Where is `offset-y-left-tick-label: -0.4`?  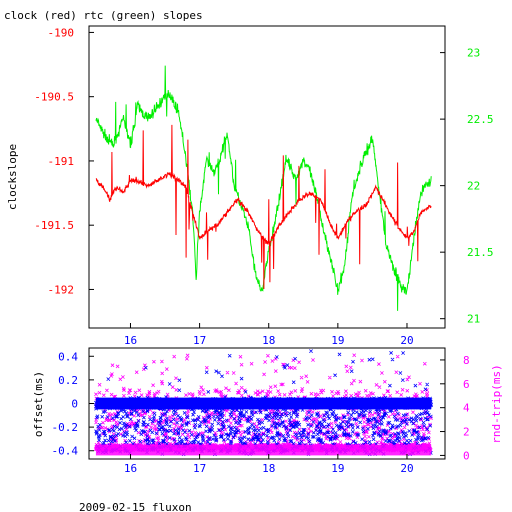 offset-y-left-tick-label: -0.4 is located at coordinates (65, 451).